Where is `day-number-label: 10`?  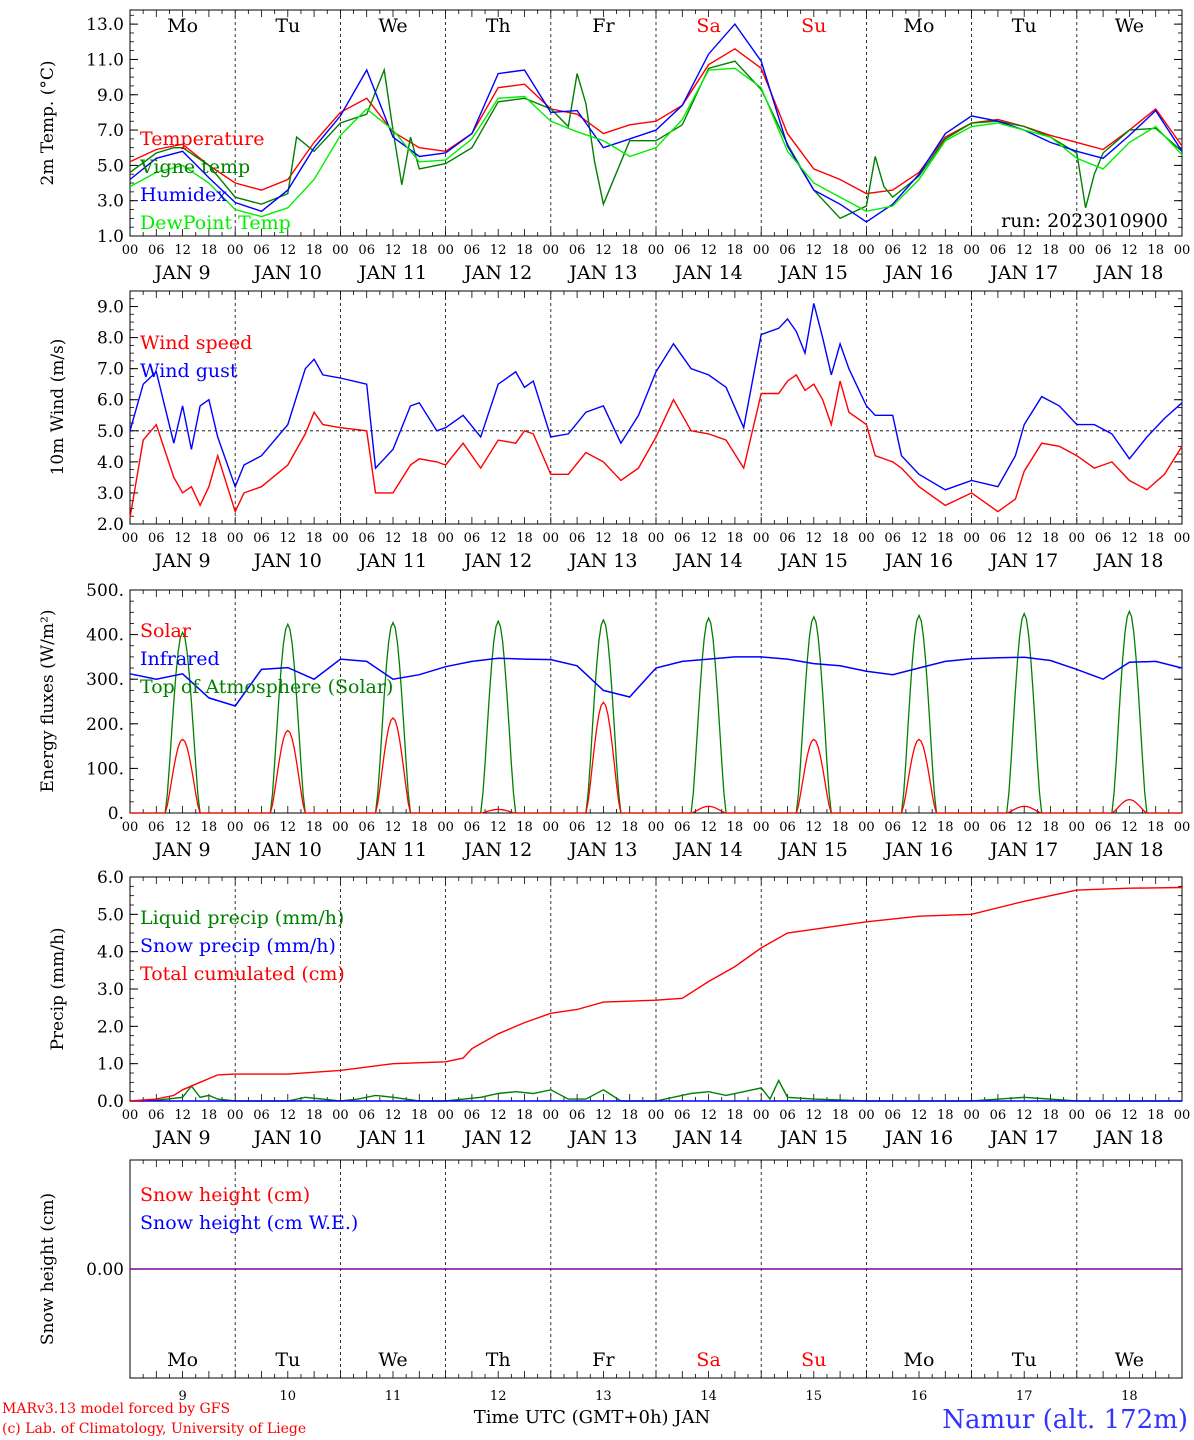 day-number-label: 10 is located at coordinates (288, 1396).